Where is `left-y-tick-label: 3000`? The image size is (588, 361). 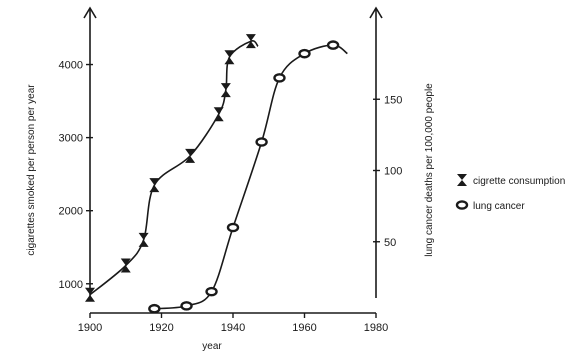 left-y-tick-label: 3000 is located at coordinates (71, 139).